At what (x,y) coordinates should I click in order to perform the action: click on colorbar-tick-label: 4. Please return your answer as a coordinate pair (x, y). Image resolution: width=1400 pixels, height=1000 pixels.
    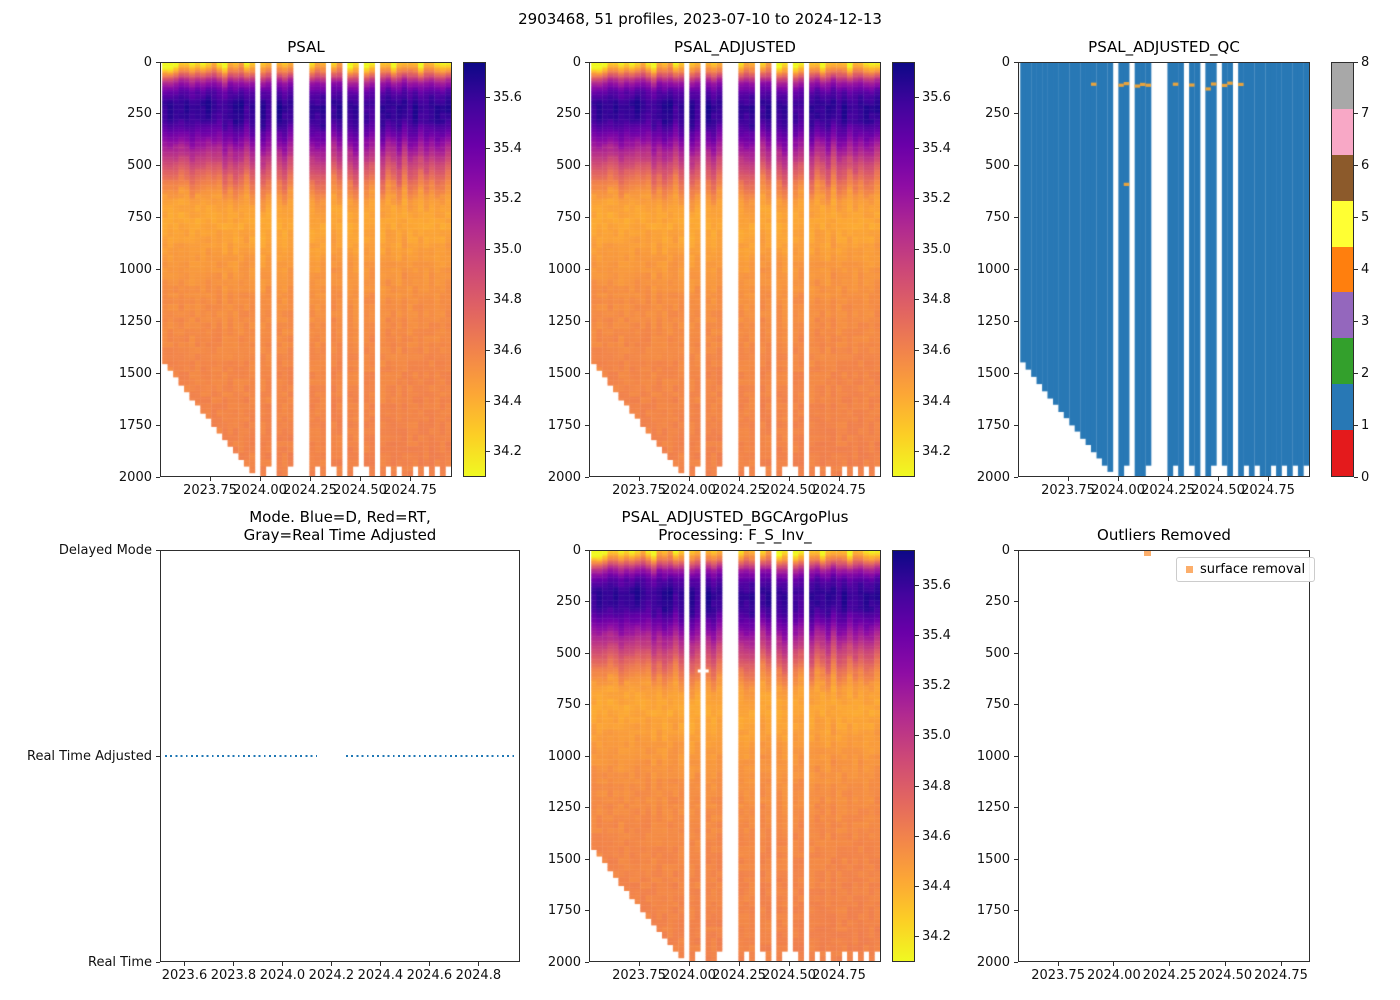
    Looking at the image, I should click on (1365, 269).